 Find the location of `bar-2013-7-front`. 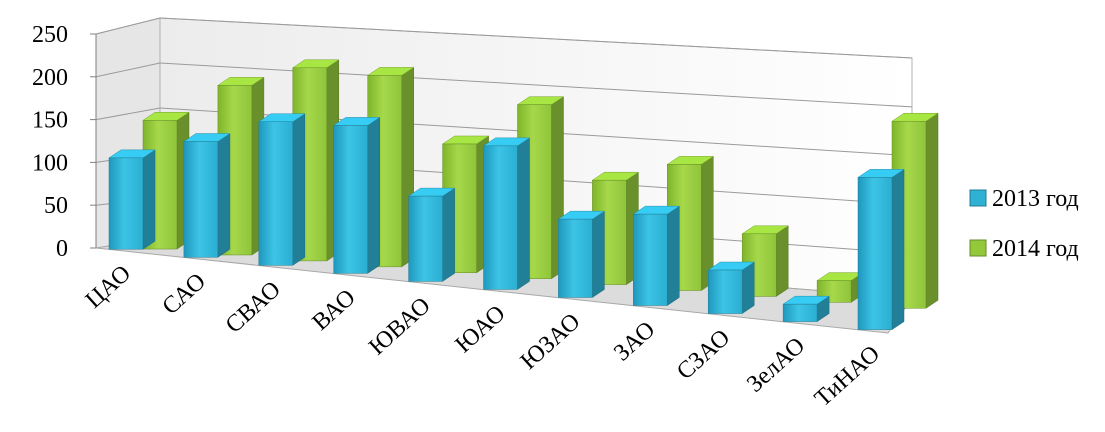

bar-2013-7-front is located at coordinates (650, 259).